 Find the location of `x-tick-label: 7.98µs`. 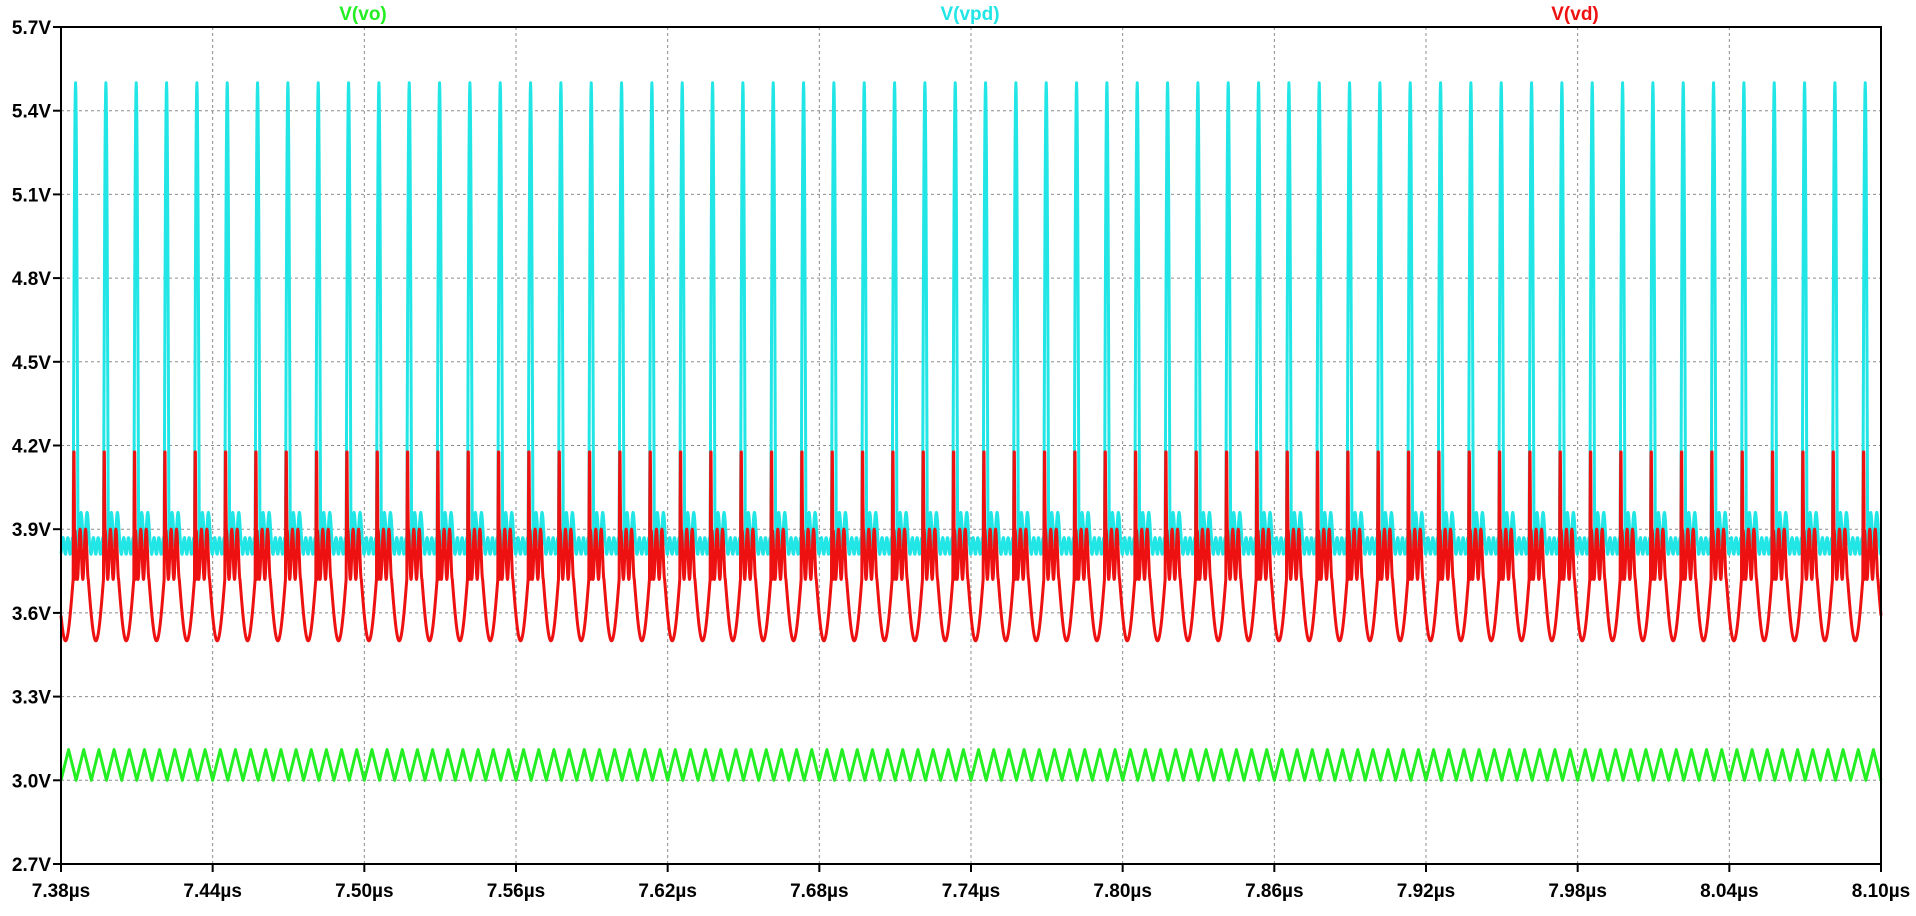

x-tick-label: 7.98µs is located at coordinates (1577, 891).